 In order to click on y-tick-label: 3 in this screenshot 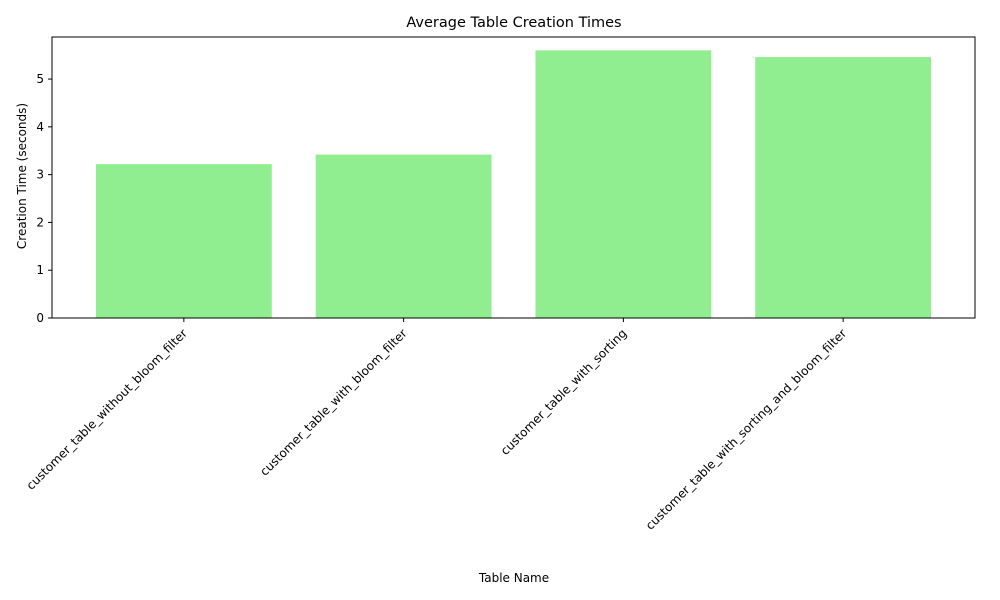, I will do `click(40, 175)`.